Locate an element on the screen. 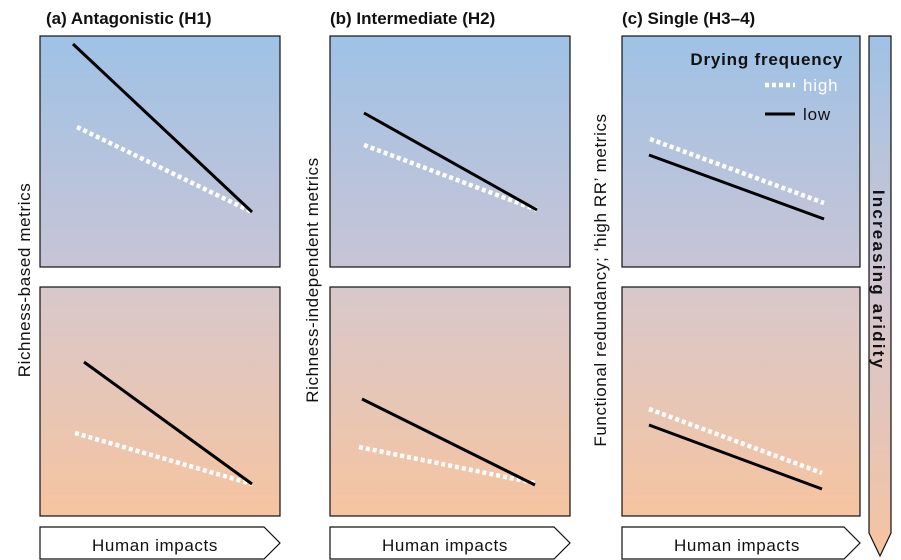 The width and height of the screenshot is (901, 560). line-low-c-top is located at coordinates (736, 187).